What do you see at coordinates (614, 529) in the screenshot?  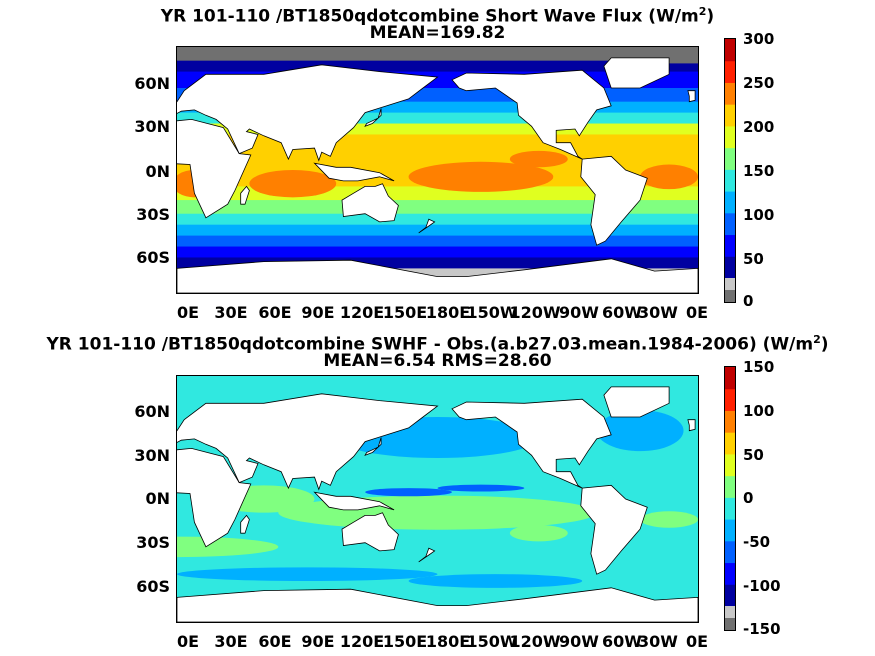 I see `land-south-america` at bounding box center [614, 529].